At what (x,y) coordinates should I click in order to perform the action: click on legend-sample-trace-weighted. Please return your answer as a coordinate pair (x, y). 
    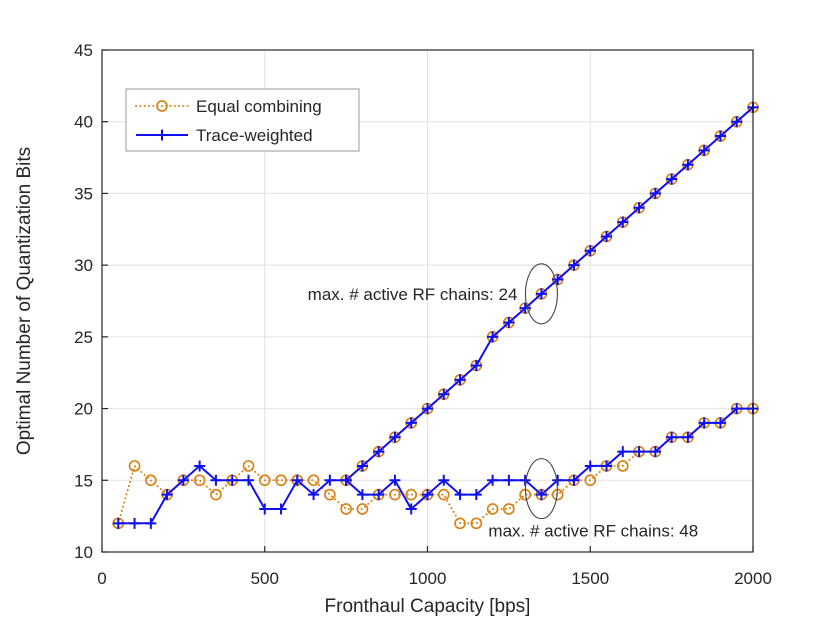
    Looking at the image, I should click on (162, 135).